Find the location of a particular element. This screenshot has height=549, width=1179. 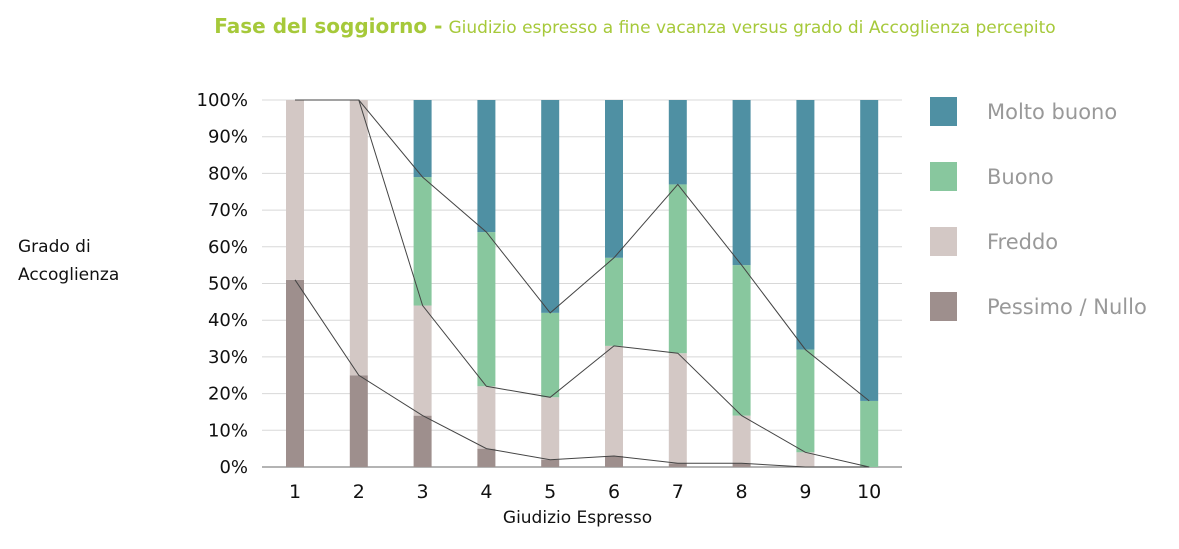

legend-label: Buono is located at coordinates (1020, 177).